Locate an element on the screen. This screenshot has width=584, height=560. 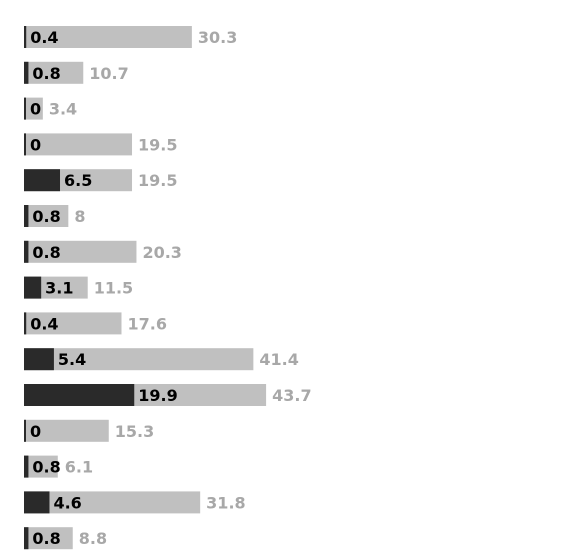
data-label-dark: 19.9 is located at coordinates (157, 395).